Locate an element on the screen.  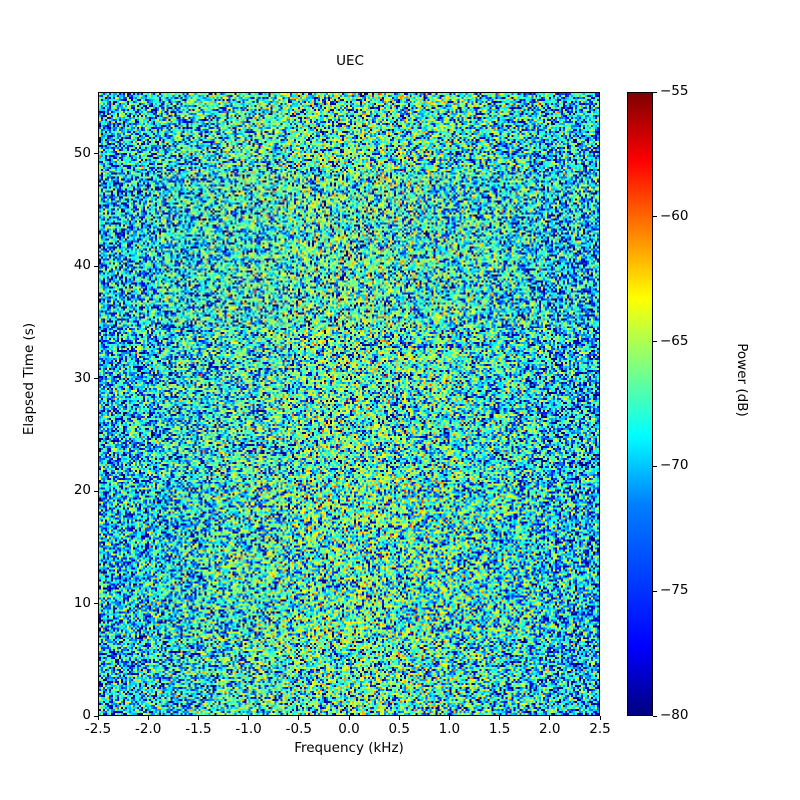
colorbar is located at coordinates (640, 404).